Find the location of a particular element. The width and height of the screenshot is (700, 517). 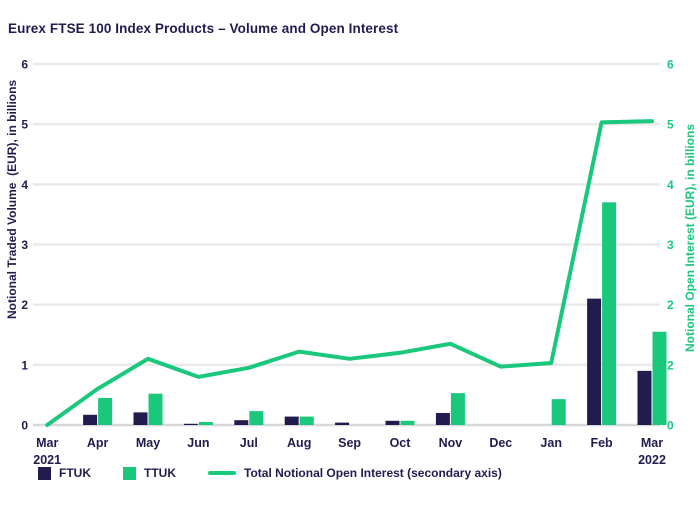

y-left-tick-label: 6 is located at coordinates (24, 64).